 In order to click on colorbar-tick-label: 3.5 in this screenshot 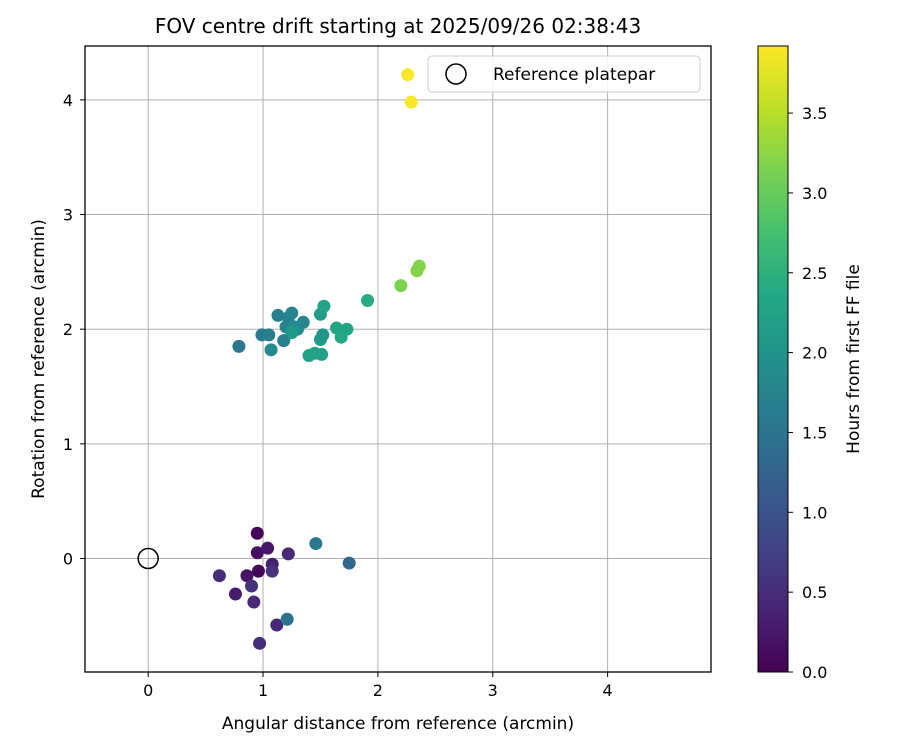, I will do `click(814, 113)`.